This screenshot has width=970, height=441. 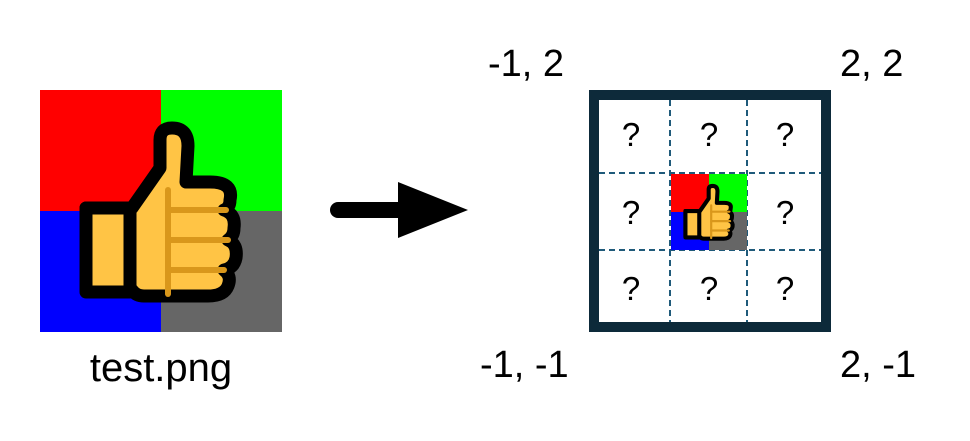 I want to click on unknown-cell-r2c1: ?, so click(x=709, y=288).